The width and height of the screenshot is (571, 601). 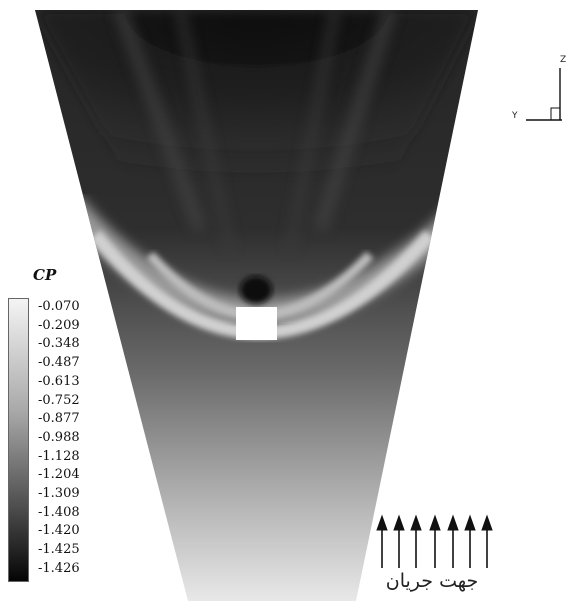 I want to click on legend-level-label: -0.988, so click(x=59, y=437).